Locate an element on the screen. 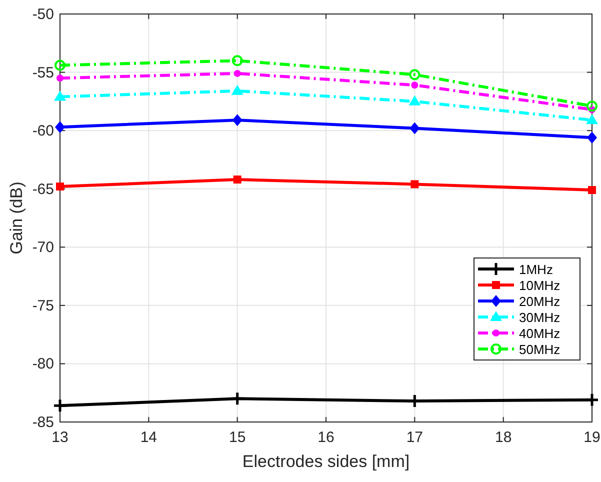 The image size is (601, 482). x-tick-label: 14 is located at coordinates (149, 437).